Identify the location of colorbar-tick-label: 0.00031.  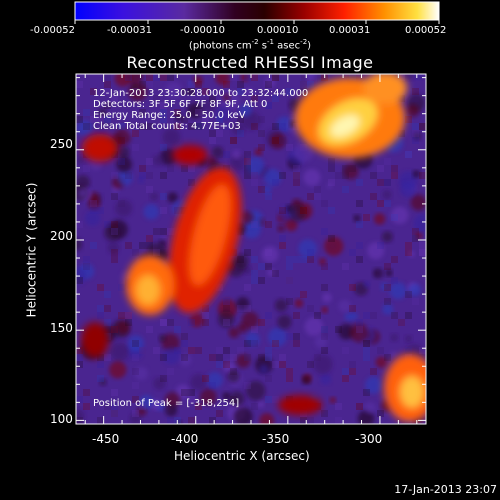
(350, 30).